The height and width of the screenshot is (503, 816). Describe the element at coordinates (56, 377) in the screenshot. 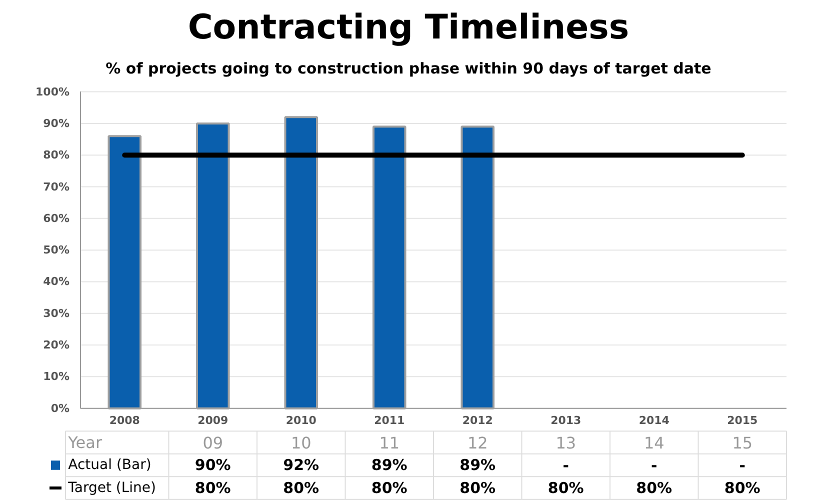

I see `y-tick-label: 10%` at that location.